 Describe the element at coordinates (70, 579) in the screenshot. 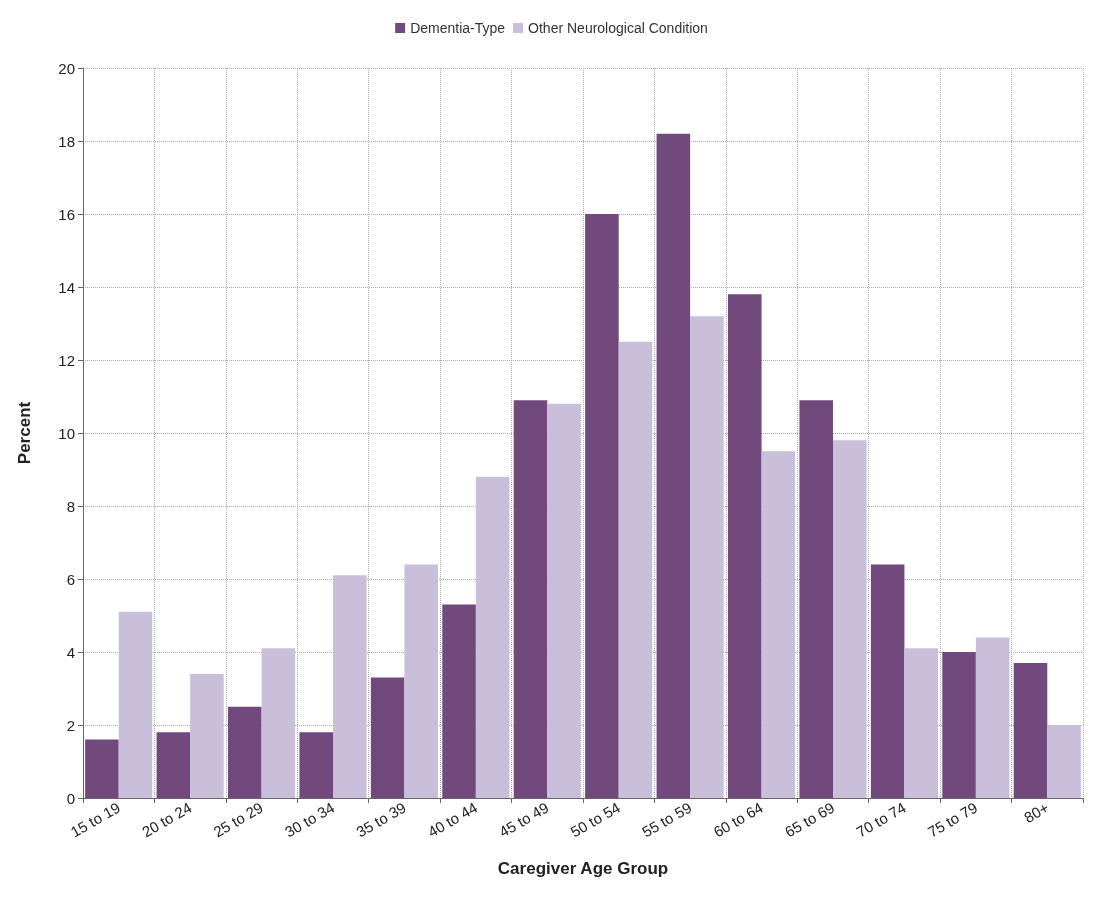

I see `y-tick-label: 6` at that location.